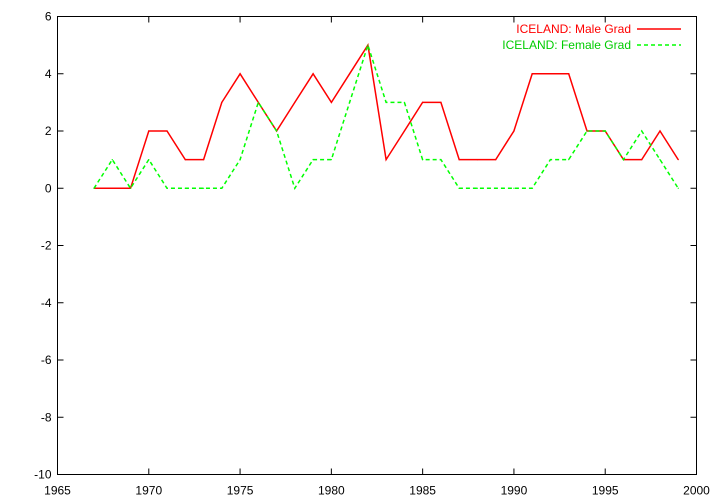 Image resolution: width=720 pixels, height=504 pixels. What do you see at coordinates (591, 37) in the screenshot?
I see `legend: ICELAND: Male Grad ICELAND: Female Grad` at bounding box center [591, 37].